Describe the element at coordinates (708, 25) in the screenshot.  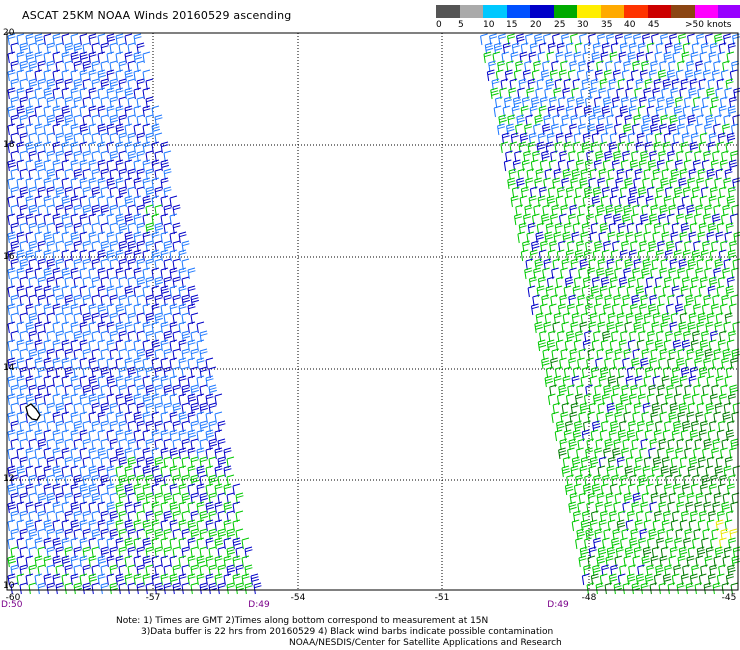
I see `scale-label: >50 knots` at that location.